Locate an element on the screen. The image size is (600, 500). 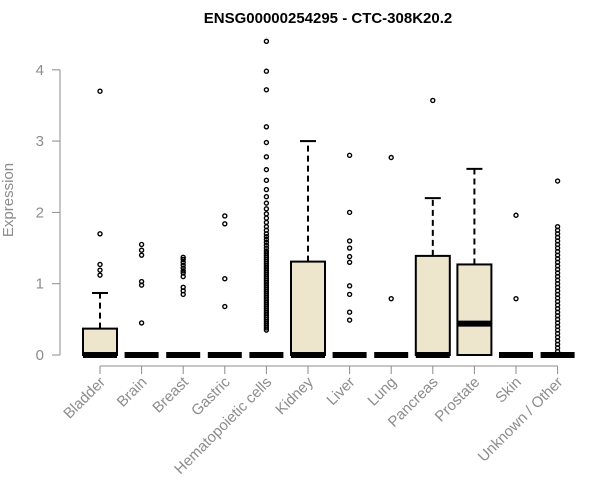
y-tick-label: 0 is located at coordinates (40, 355).